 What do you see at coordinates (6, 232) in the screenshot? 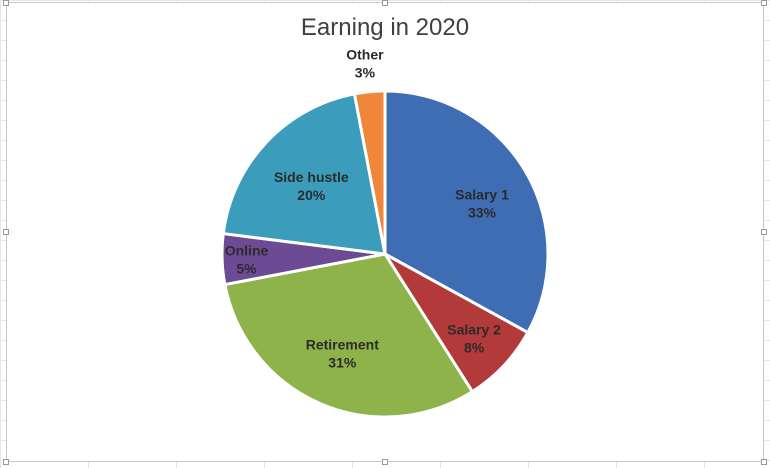
I see `resize-handle-middle-left` at bounding box center [6, 232].